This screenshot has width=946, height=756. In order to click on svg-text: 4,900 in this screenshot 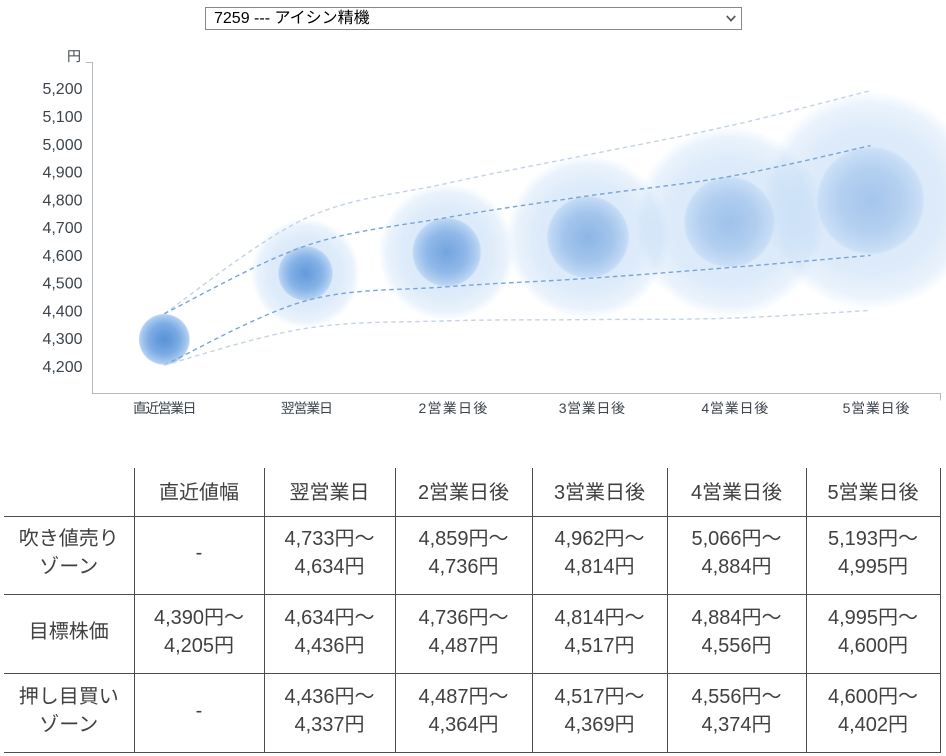, I will do `click(62, 173)`.